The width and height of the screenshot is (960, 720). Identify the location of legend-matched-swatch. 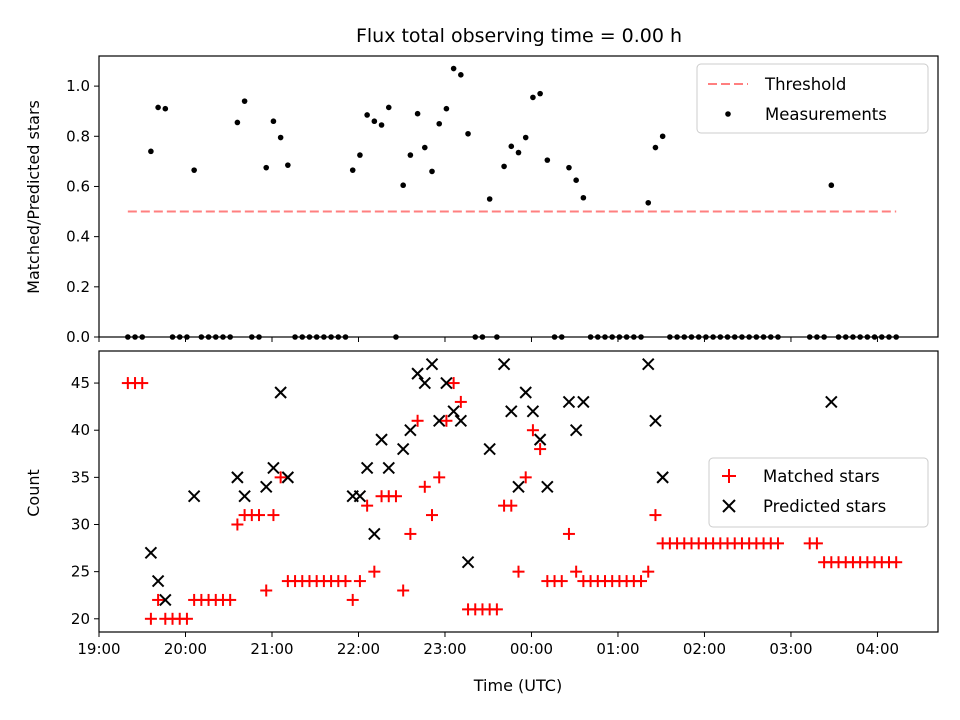
(729, 476).